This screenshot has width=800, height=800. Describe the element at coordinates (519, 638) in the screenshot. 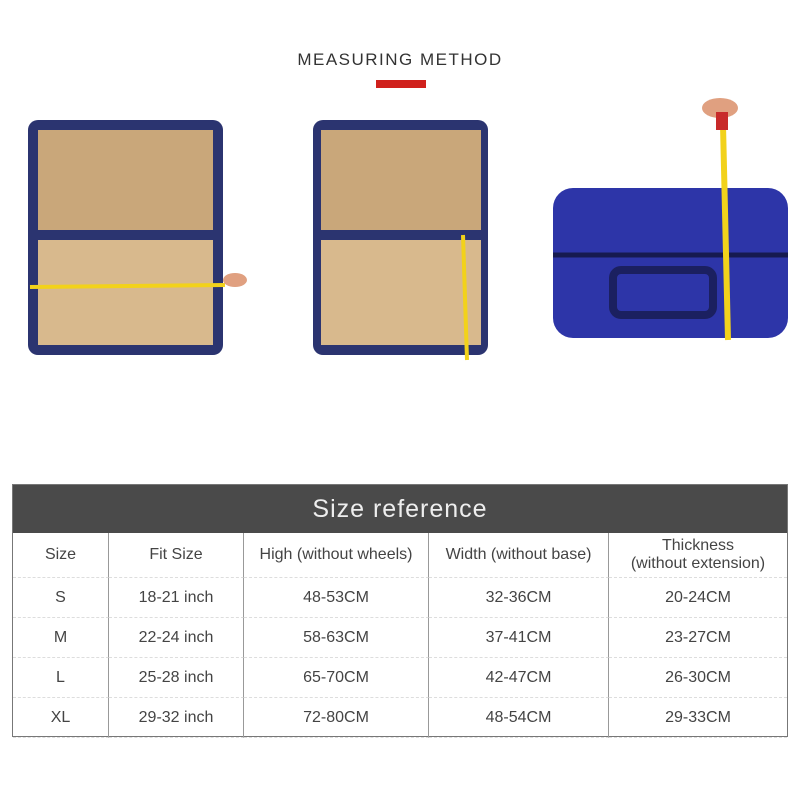

I see `table-cell: 37-41CM` at that location.